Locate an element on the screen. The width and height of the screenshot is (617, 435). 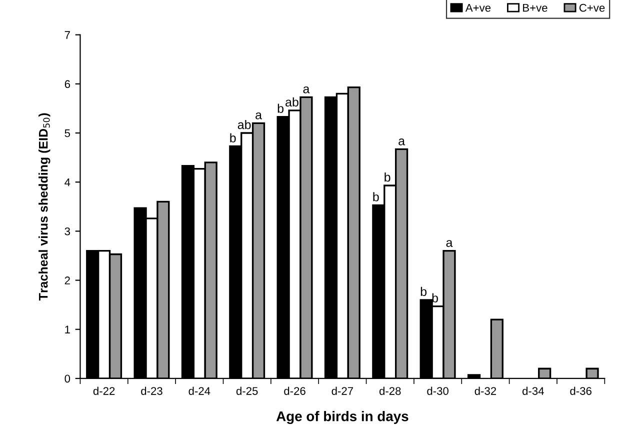
legend-label: B+ve is located at coordinates (535, 8).